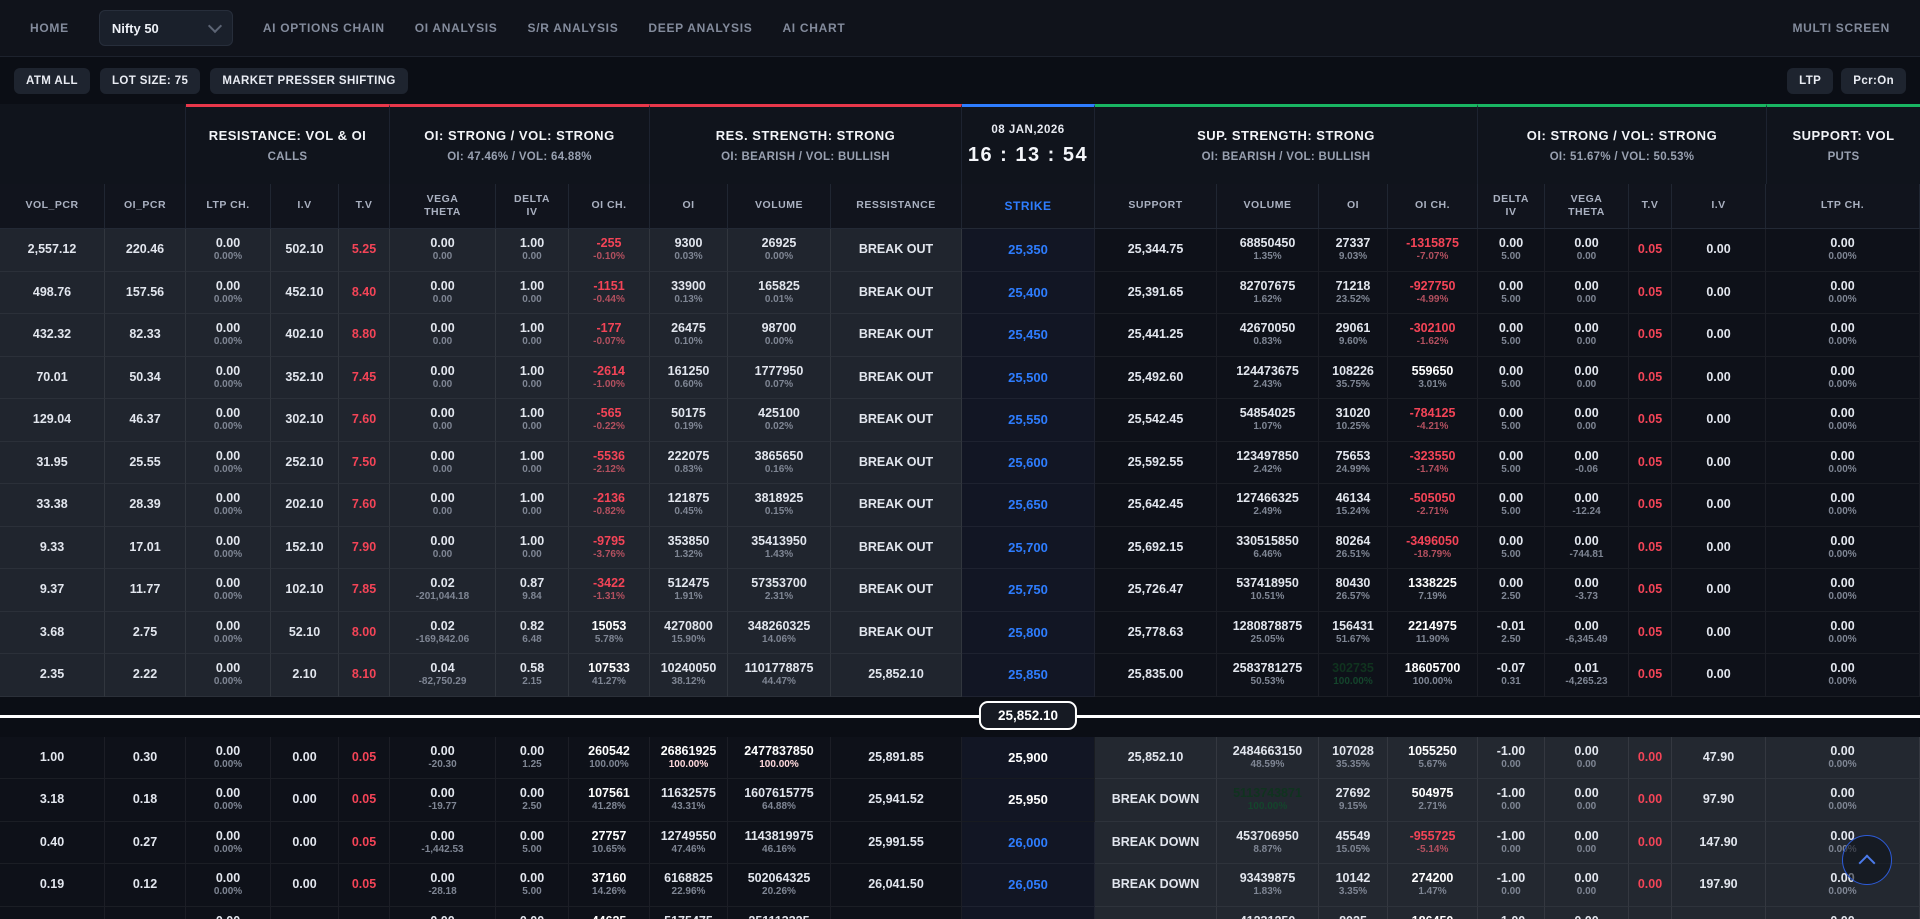 Image resolution: width=1920 pixels, height=919 pixels. Describe the element at coordinates (688, 243) in the screenshot. I see `cell-value: 9300` at that location.